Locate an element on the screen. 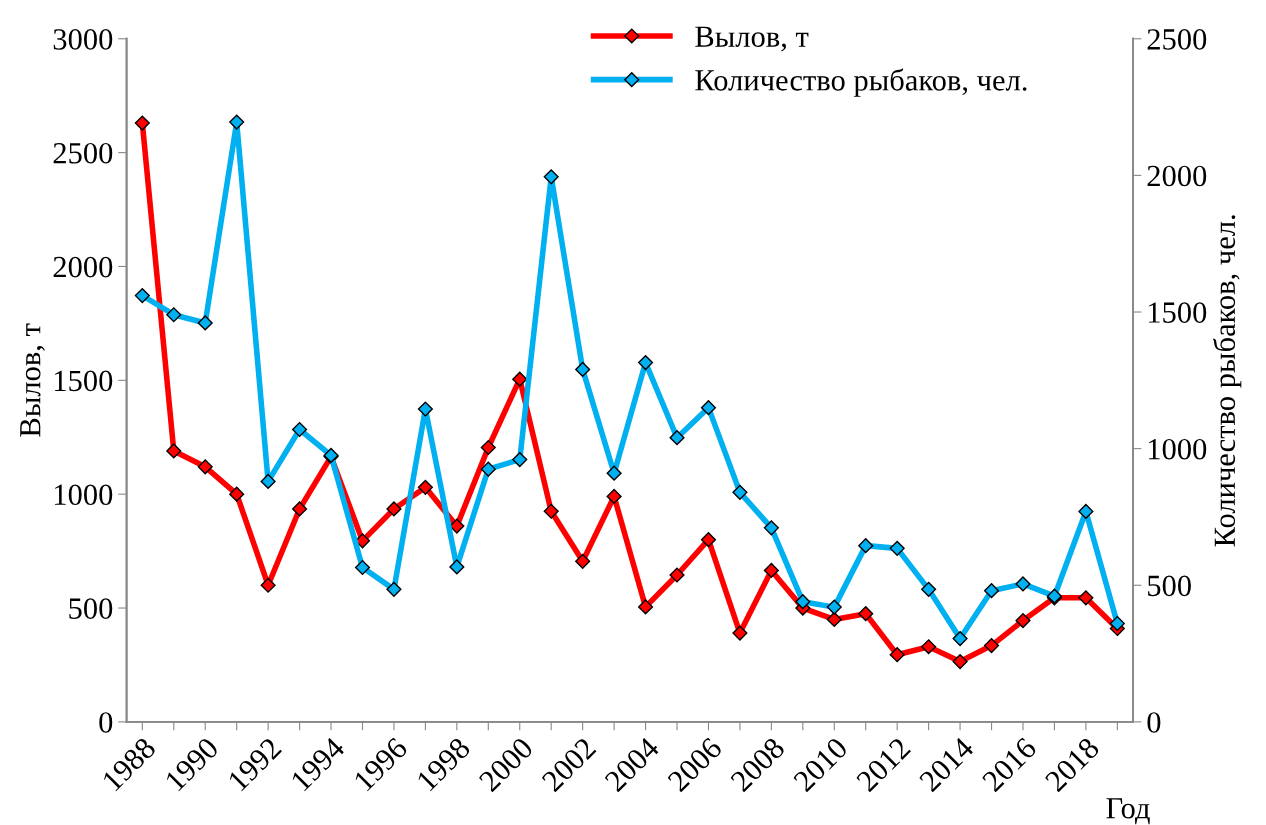 This screenshot has height=825, width=1266. y-axis-title: Вылов, т is located at coordinates (32, 380).